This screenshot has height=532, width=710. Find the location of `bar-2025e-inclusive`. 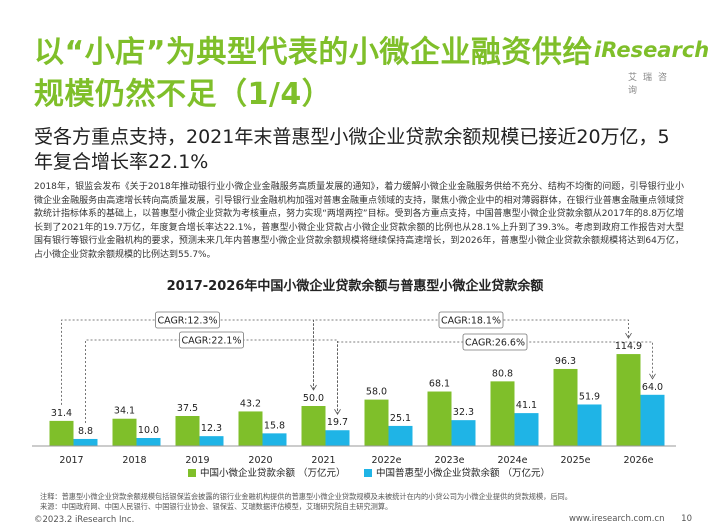

bar-2025e-inclusive is located at coordinates (589, 425).